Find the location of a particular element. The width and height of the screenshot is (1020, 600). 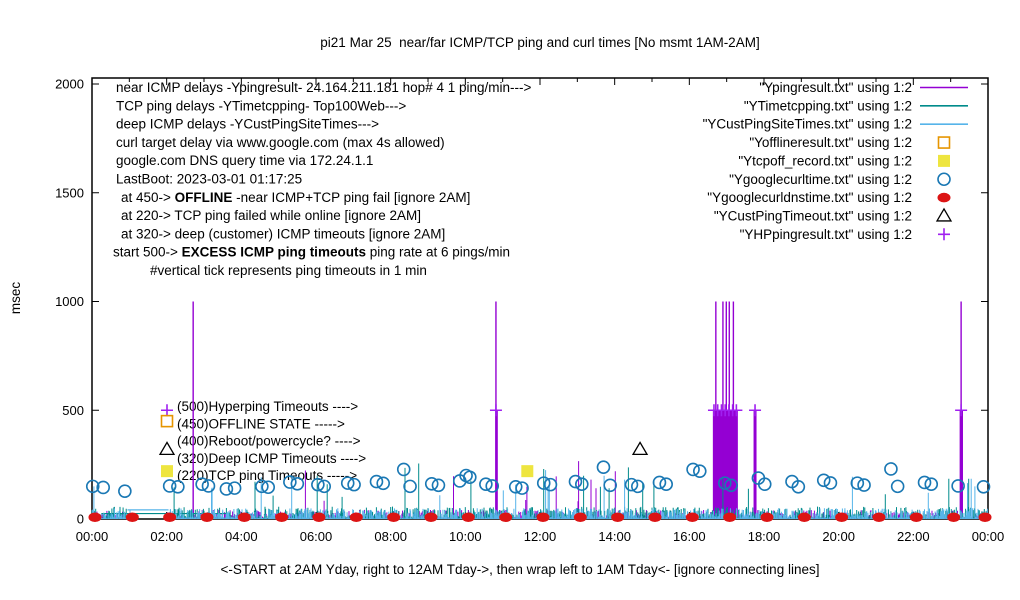

x-tick-label: 16:00 is located at coordinates (689, 536).